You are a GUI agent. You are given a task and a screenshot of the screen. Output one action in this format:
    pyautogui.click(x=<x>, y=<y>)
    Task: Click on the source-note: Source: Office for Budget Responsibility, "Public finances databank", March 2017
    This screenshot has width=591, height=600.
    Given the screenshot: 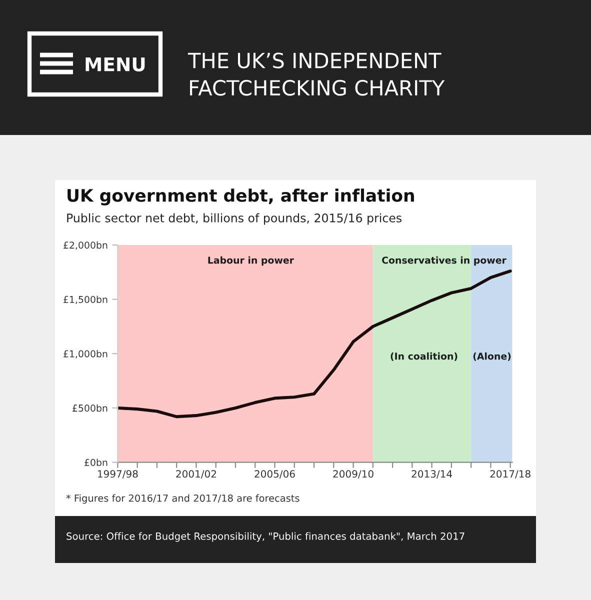 What is the action you would take?
    pyautogui.click(x=265, y=537)
    